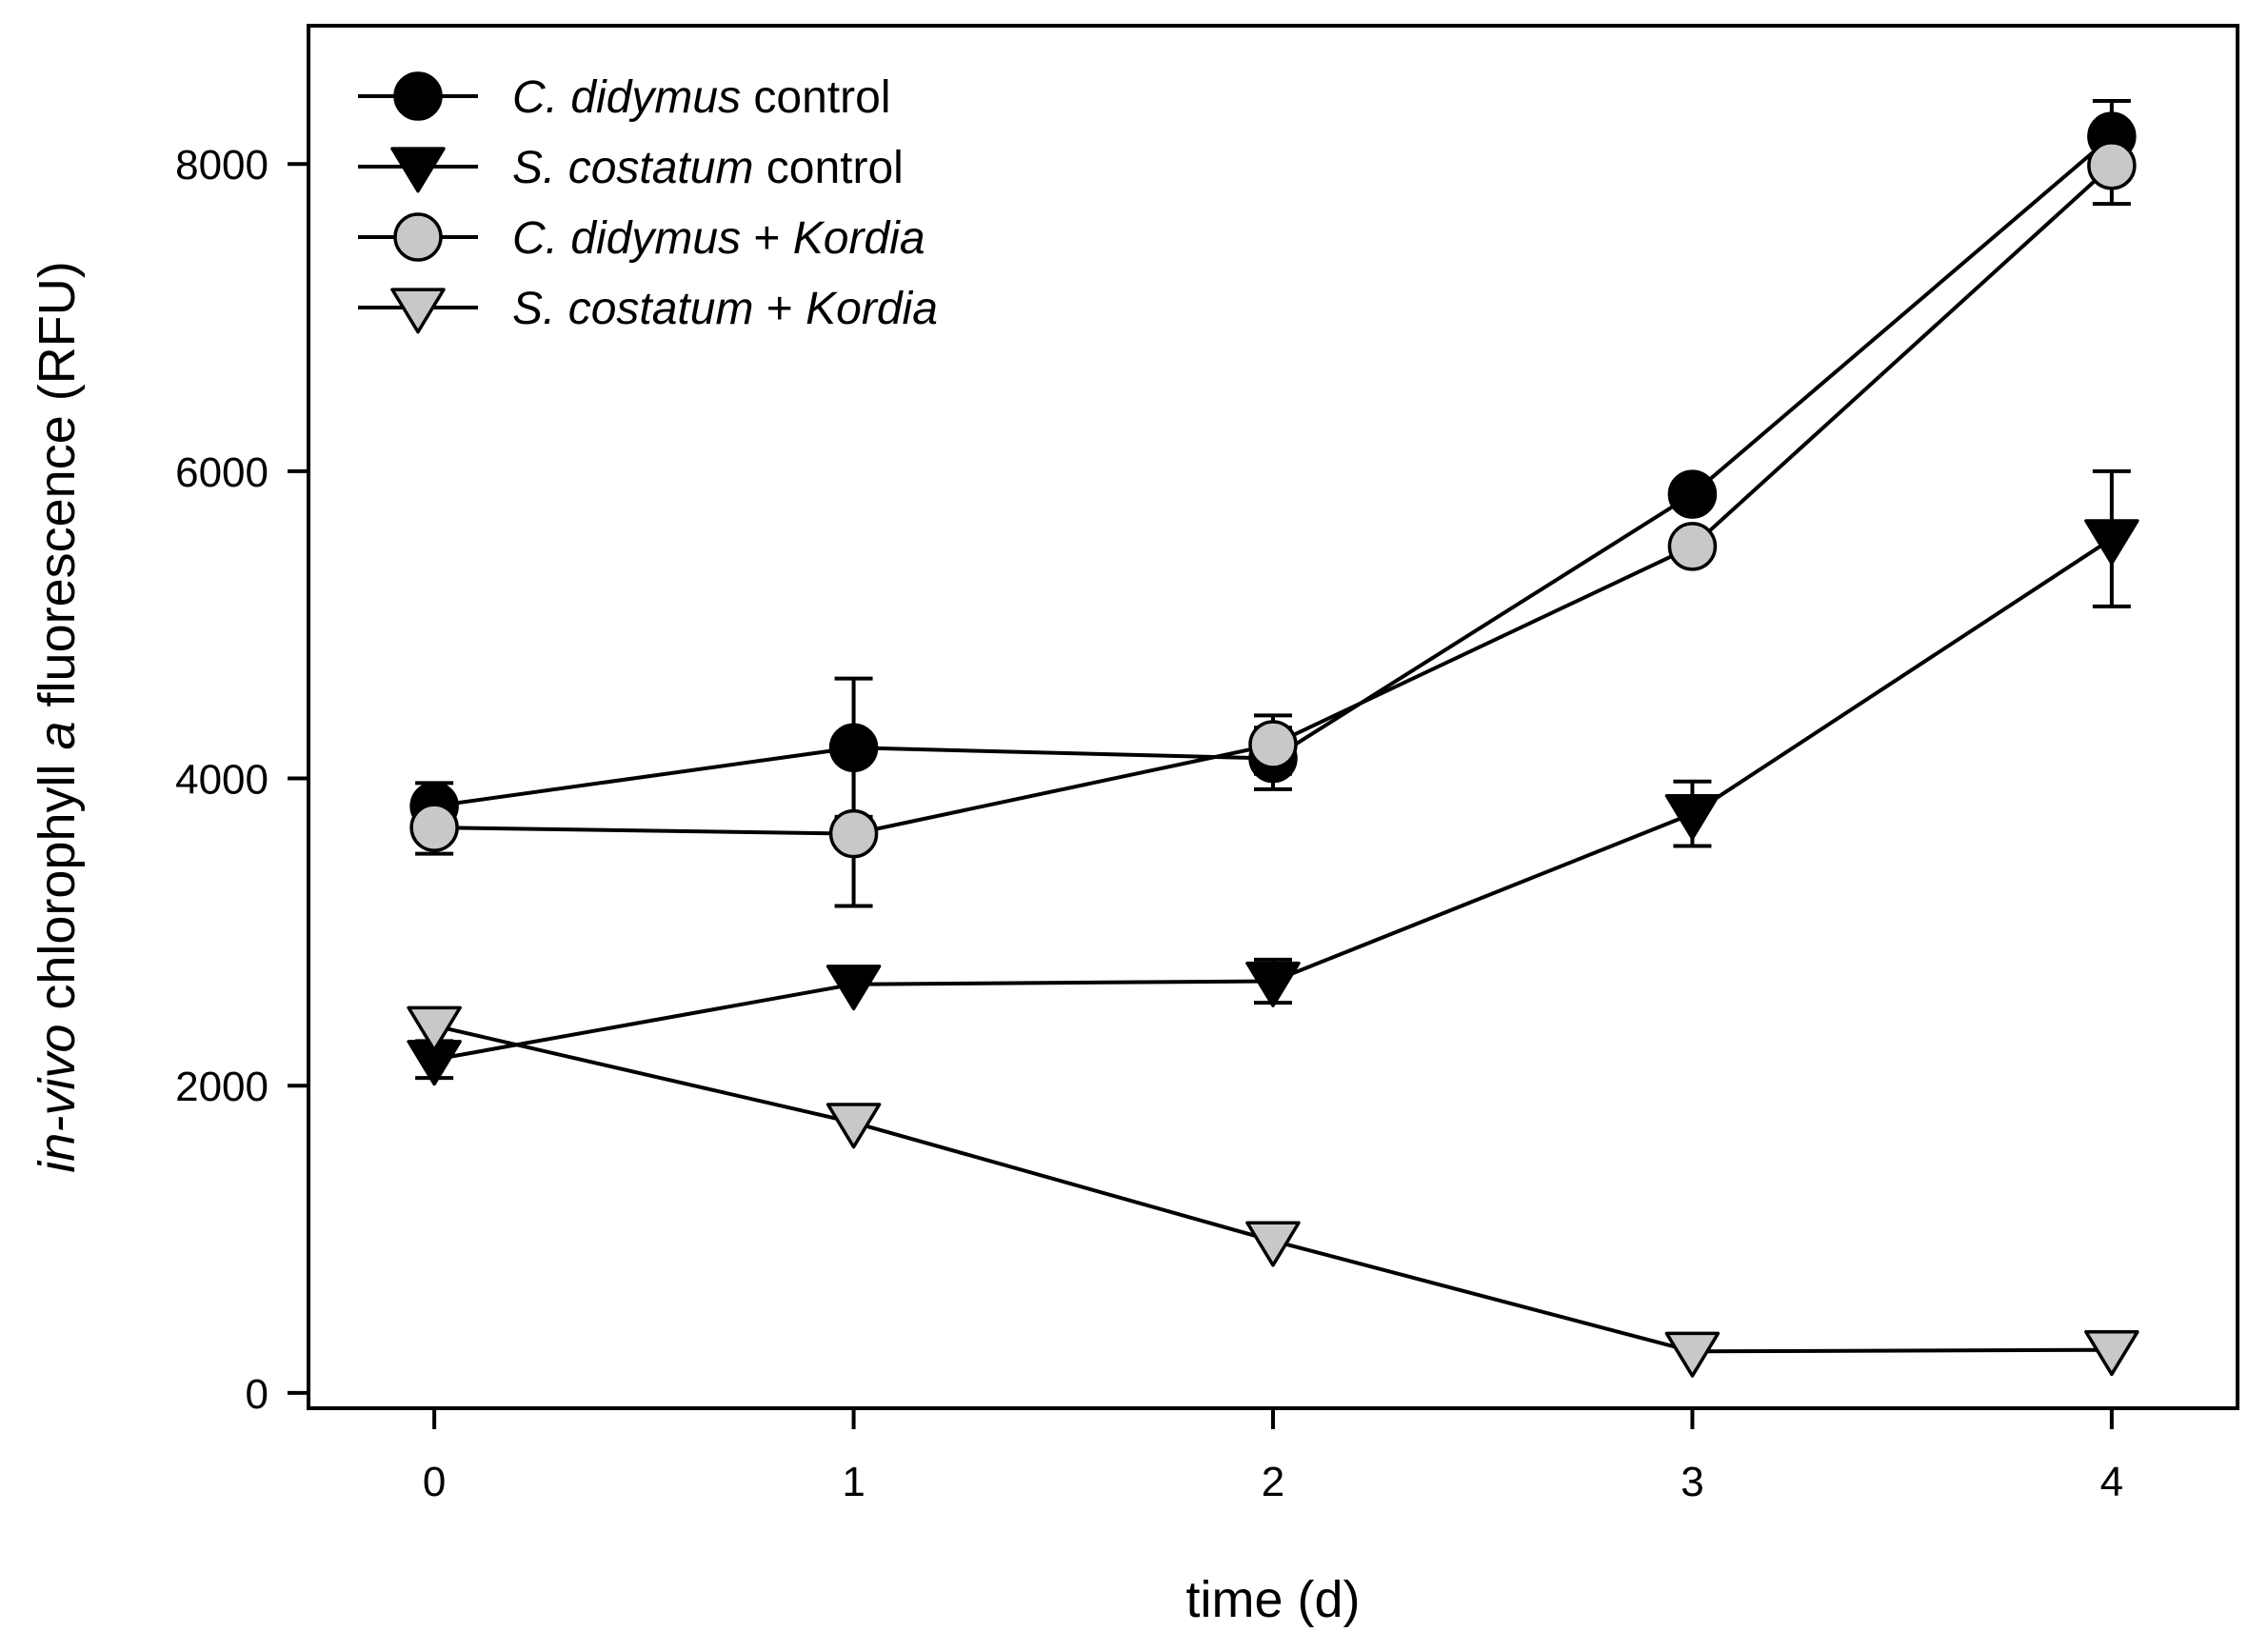 Image resolution: width=2248 pixels, height=1652 pixels. I want to click on x-tick-label: 0, so click(434, 1482).